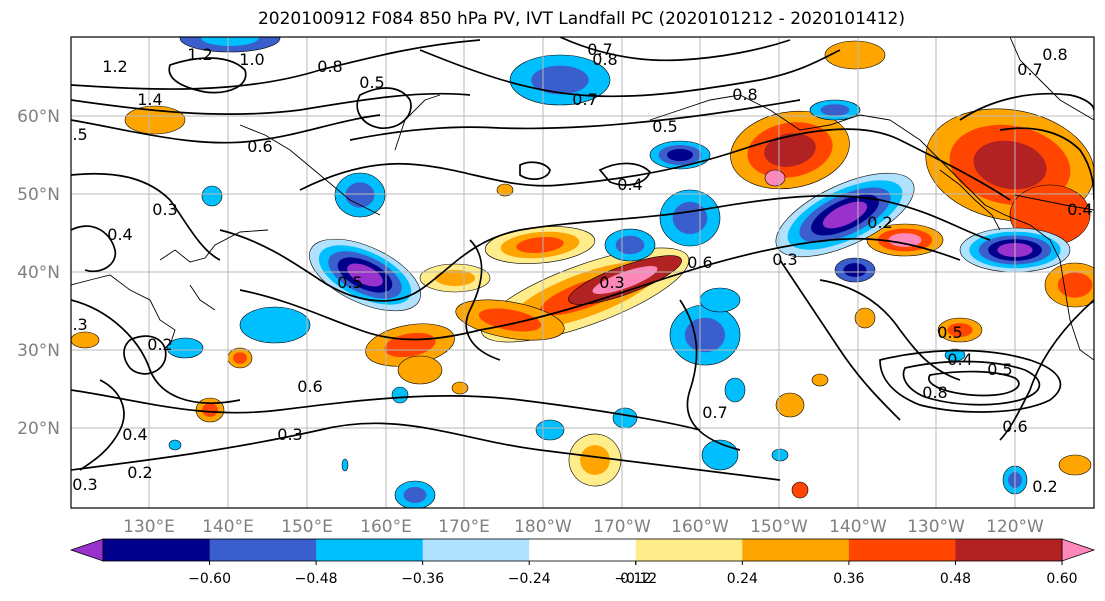 The image size is (1105, 601). Describe the element at coordinates (848, 579) in the screenshot. I see `colorbar-tick-label-7: 0.36` at that location.